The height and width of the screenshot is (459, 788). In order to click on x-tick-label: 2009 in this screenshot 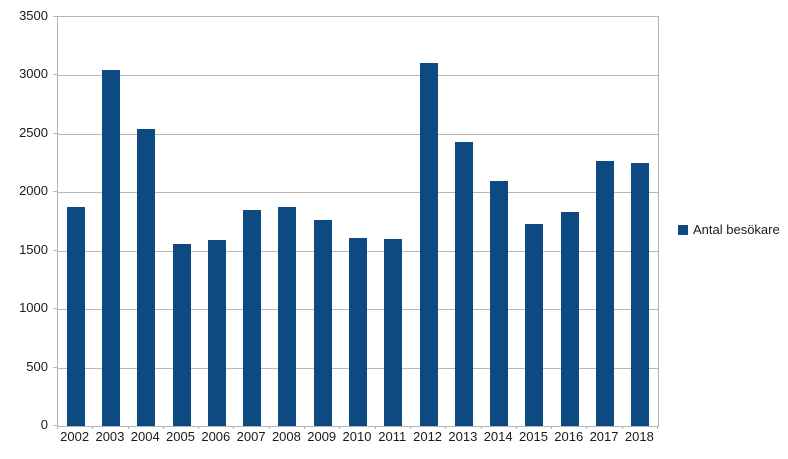, I will do `click(322, 436)`.